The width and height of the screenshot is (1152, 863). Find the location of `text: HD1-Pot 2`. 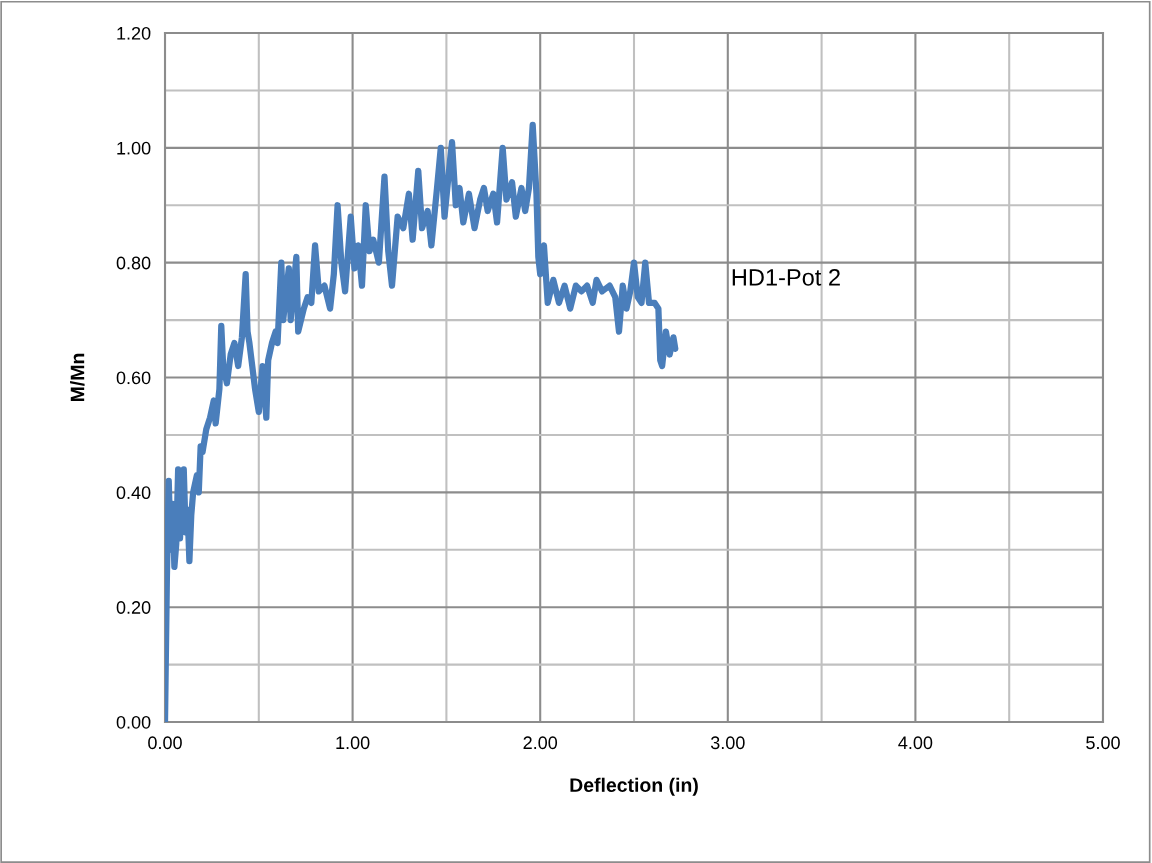

text: HD1-Pot 2 is located at coordinates (786, 277).